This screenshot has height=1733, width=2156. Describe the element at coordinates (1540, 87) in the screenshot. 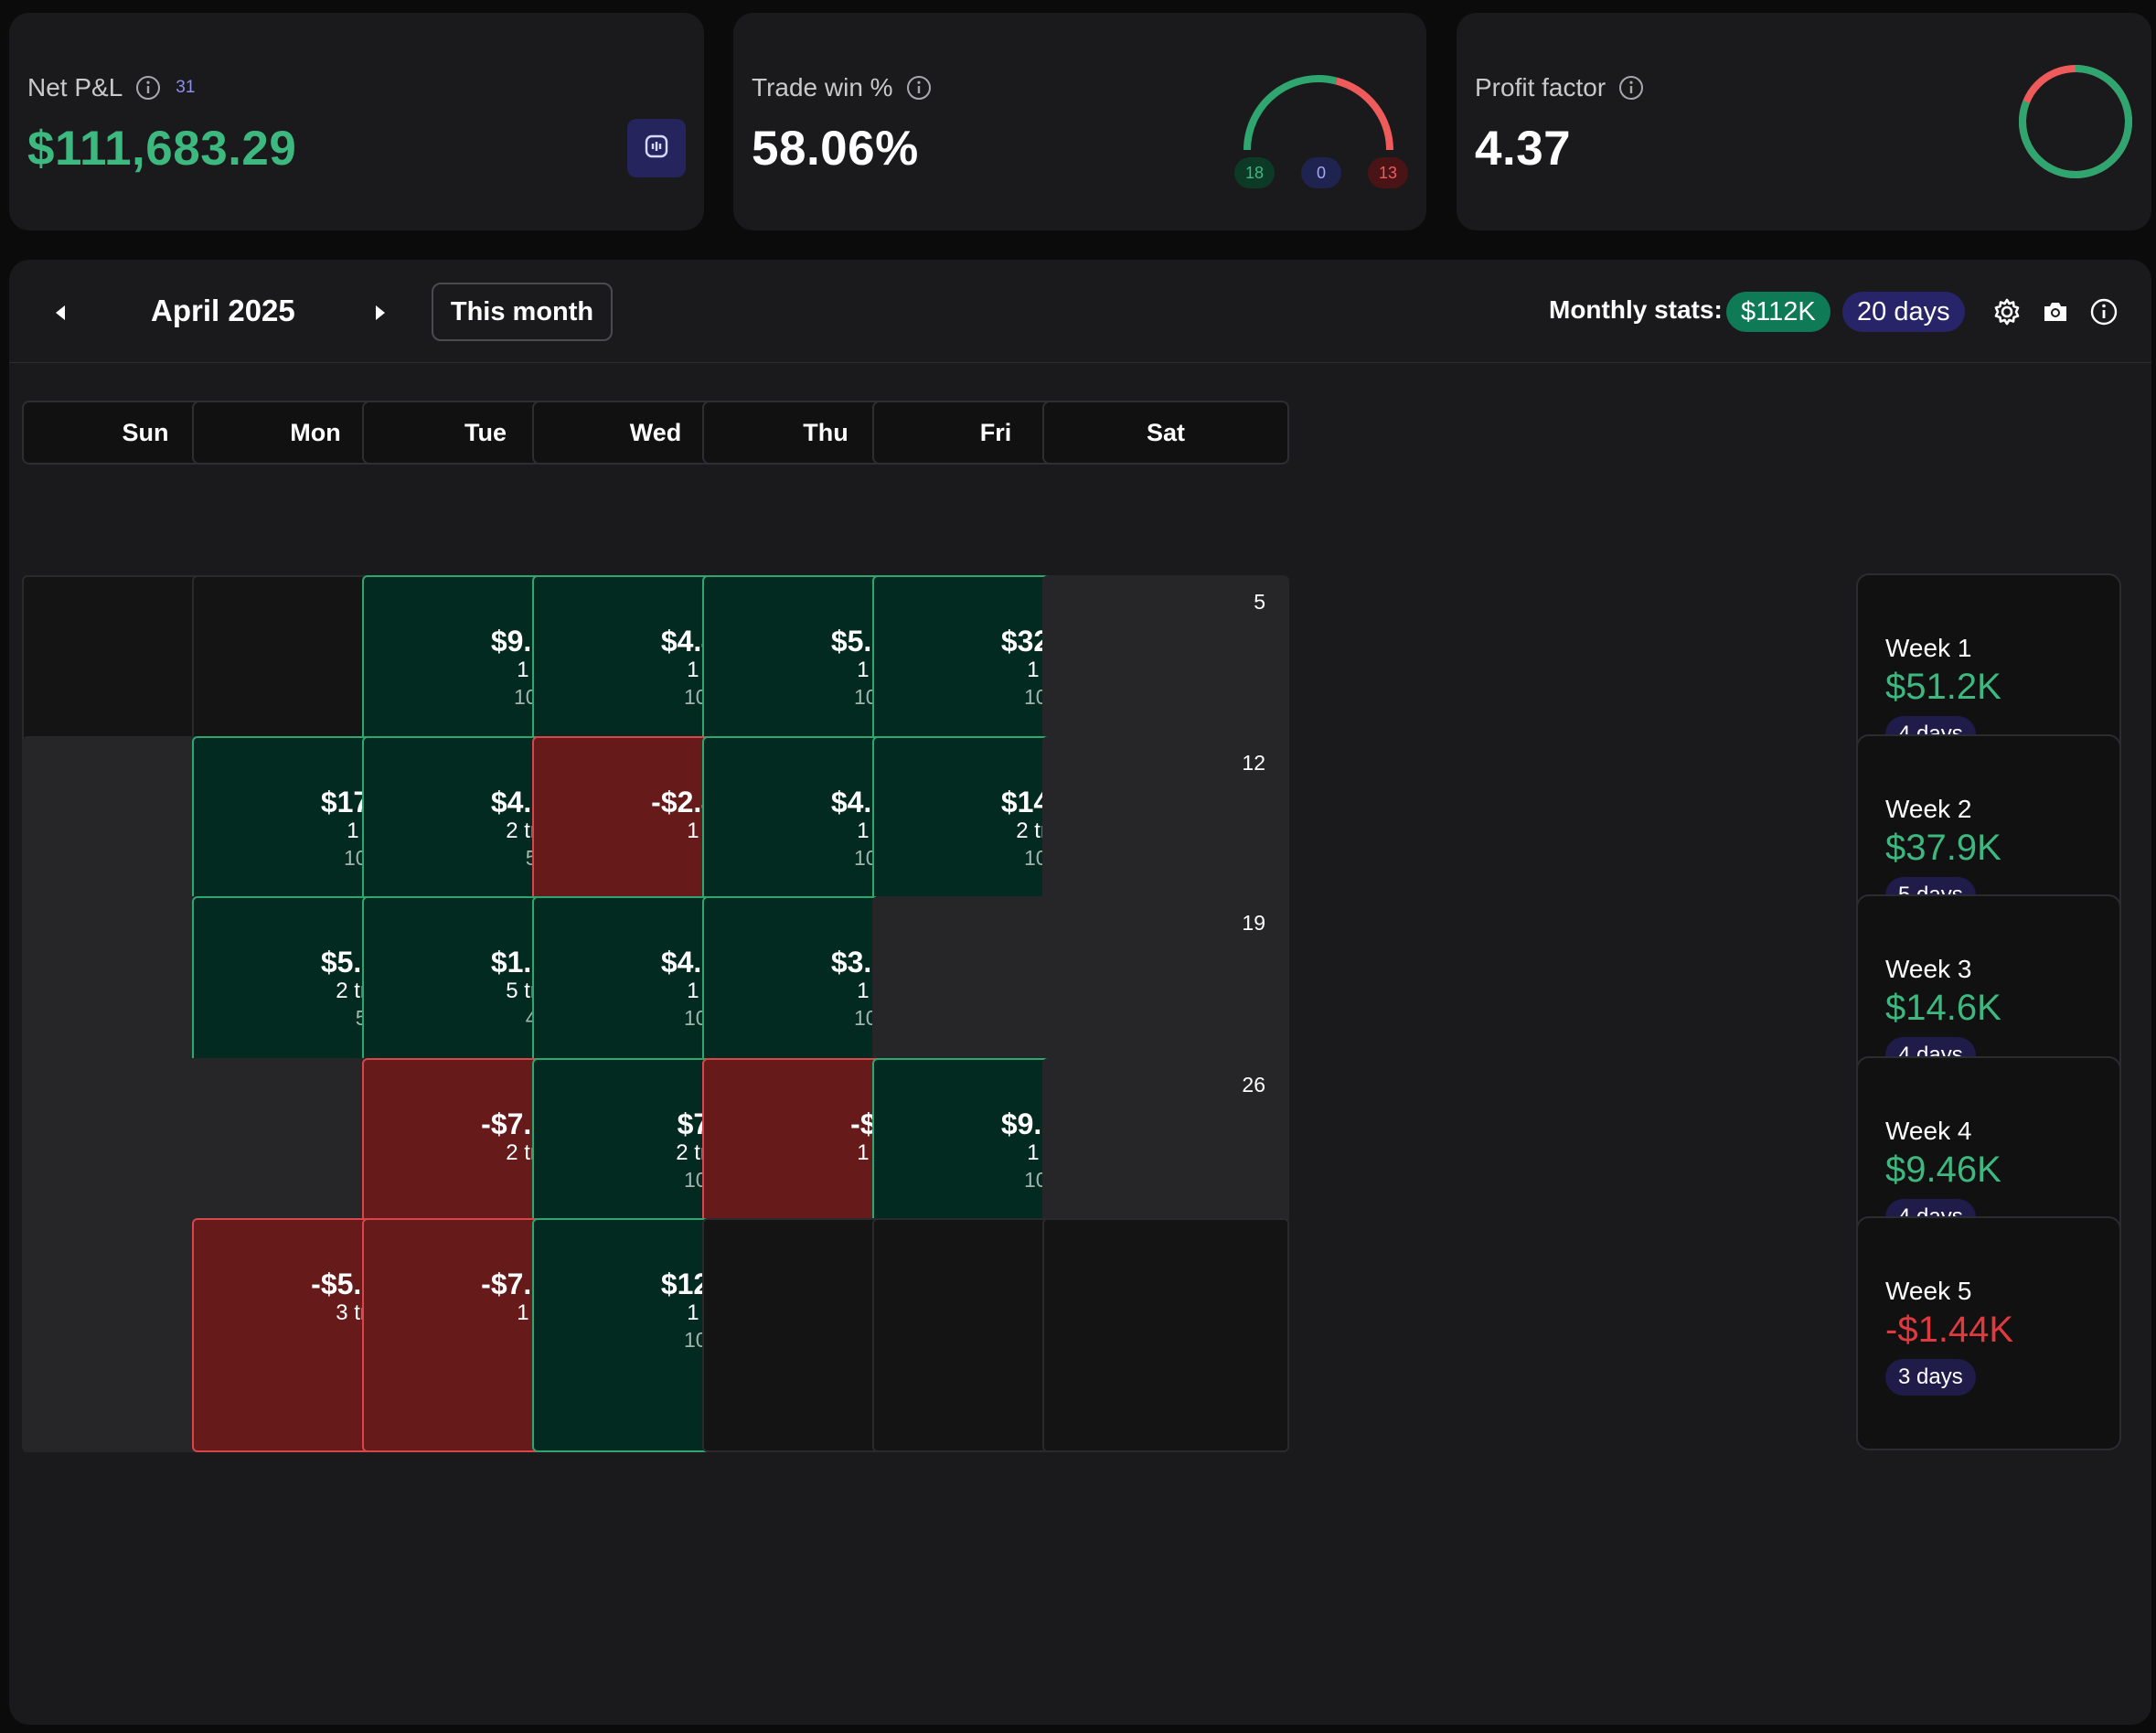

I see `profit-factor-title: Profit factor` at that location.